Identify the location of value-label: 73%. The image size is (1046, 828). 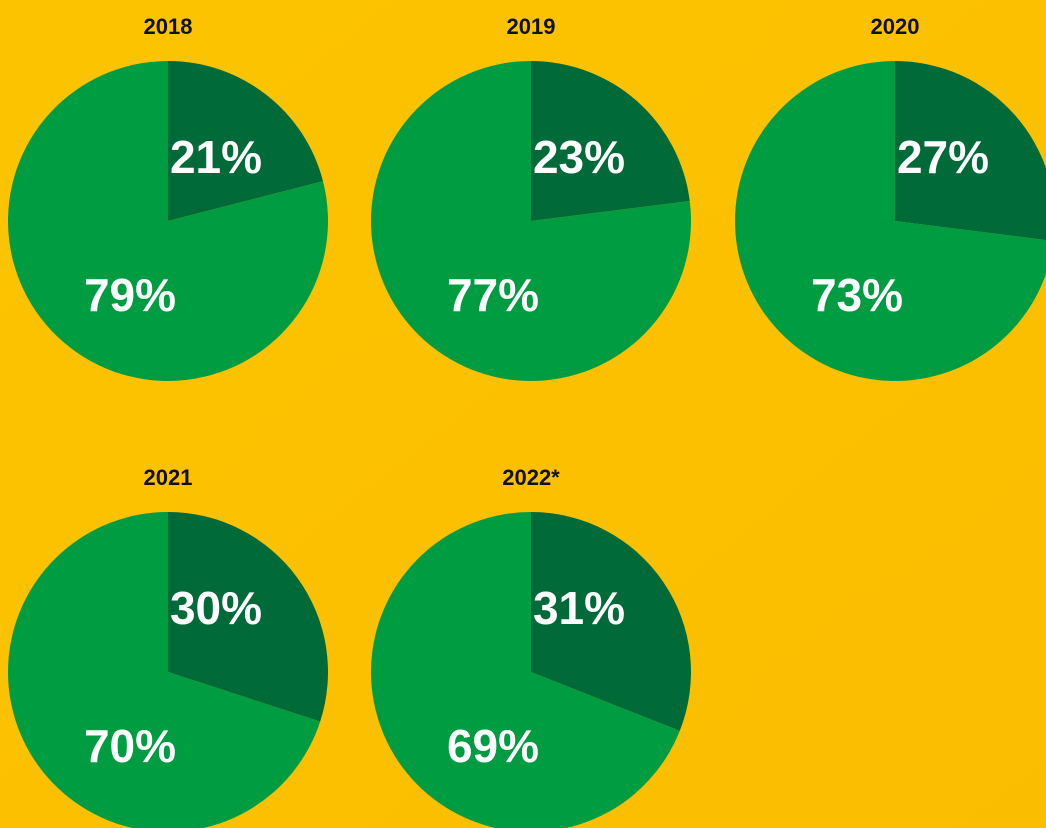
(857, 295).